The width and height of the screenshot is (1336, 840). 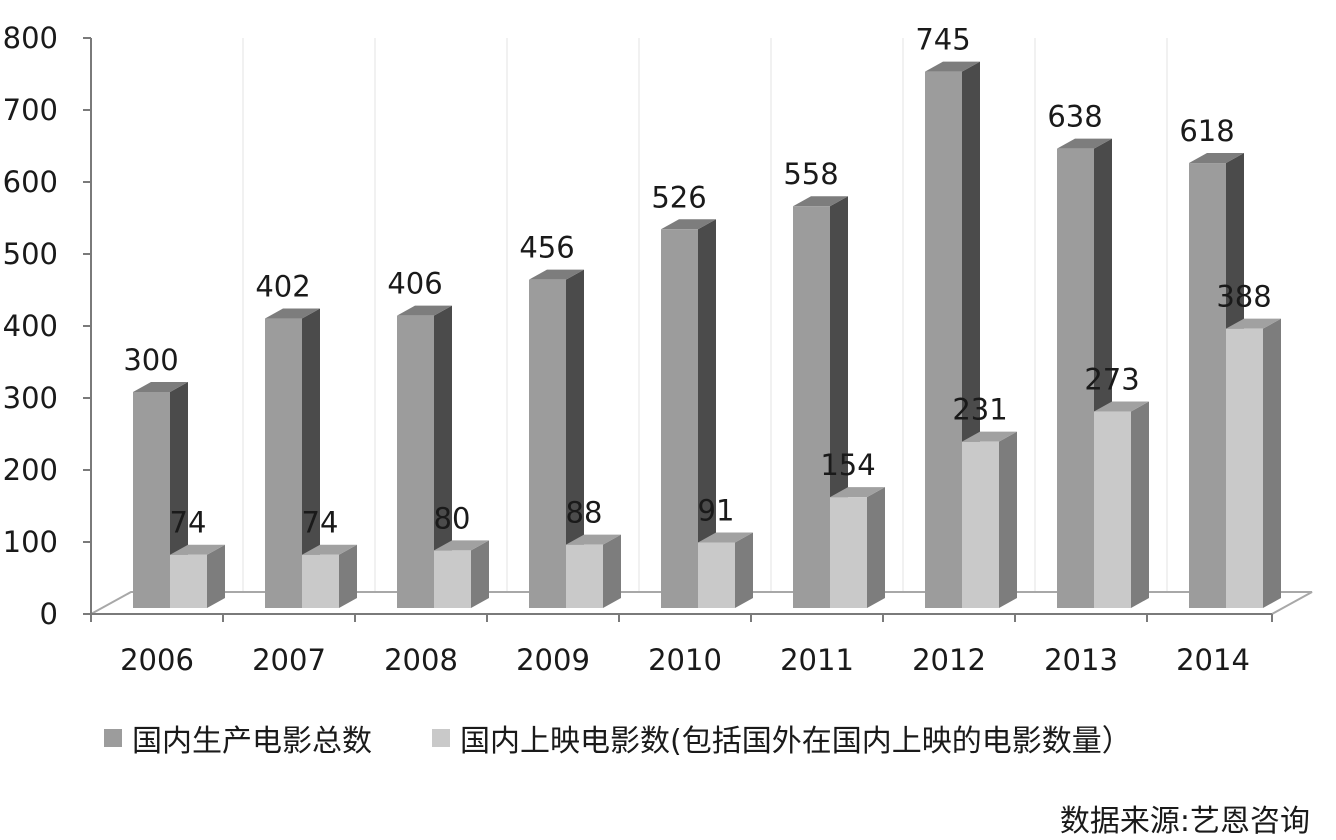 I want to click on legend-label-production: 国内生产电影总数, so click(x=252, y=741).